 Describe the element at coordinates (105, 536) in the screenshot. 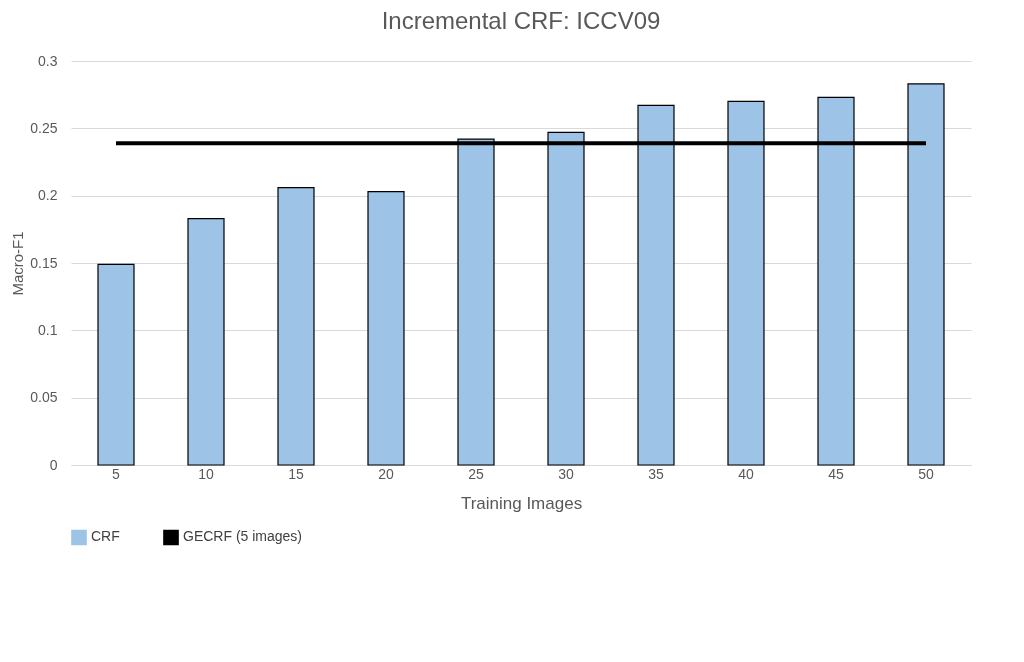

I see `legend-label: CRF` at that location.